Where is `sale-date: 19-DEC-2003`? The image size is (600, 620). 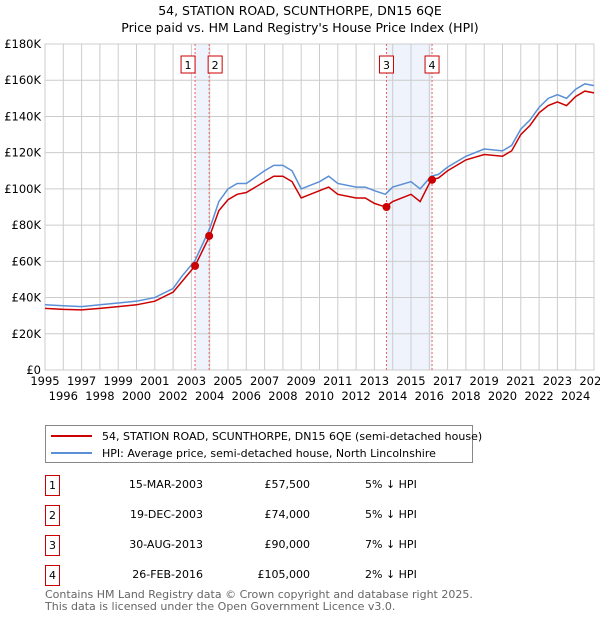
sale-date: 19-DEC-2003 is located at coordinates (166, 514).